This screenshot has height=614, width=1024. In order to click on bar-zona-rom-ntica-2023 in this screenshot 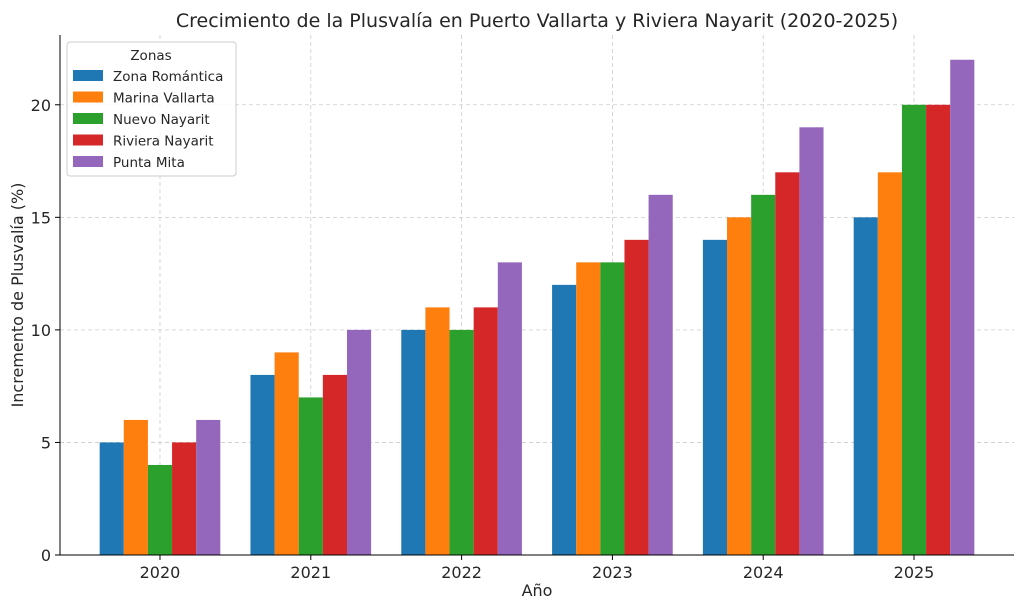, I will do `click(564, 419)`.